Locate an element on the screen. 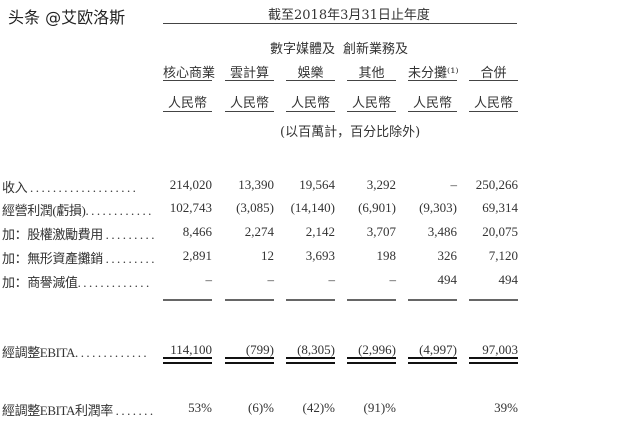  cell-value: 3,693 is located at coordinates (320, 255).